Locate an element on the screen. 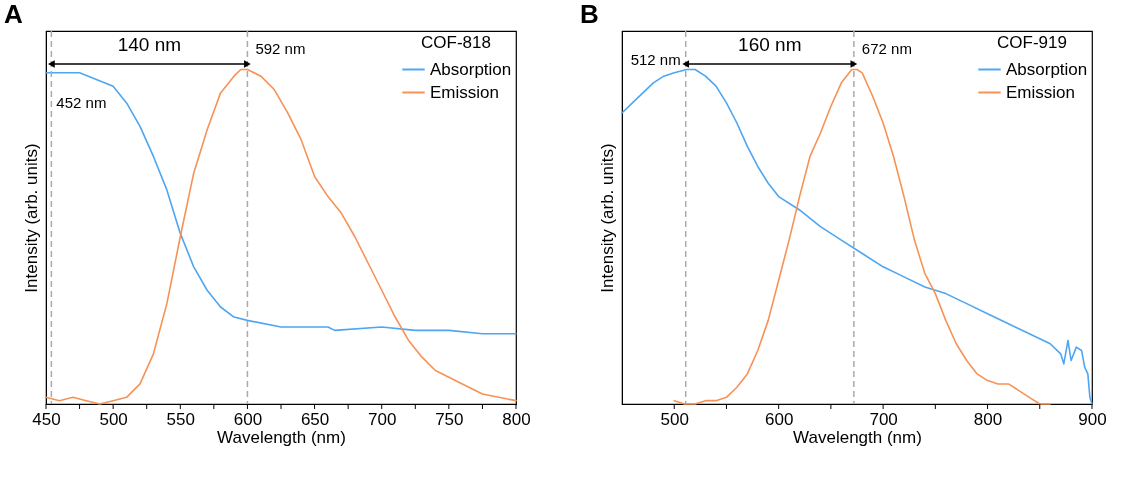 The height and width of the screenshot is (477, 1121). text: 512 nm is located at coordinates (655, 59).